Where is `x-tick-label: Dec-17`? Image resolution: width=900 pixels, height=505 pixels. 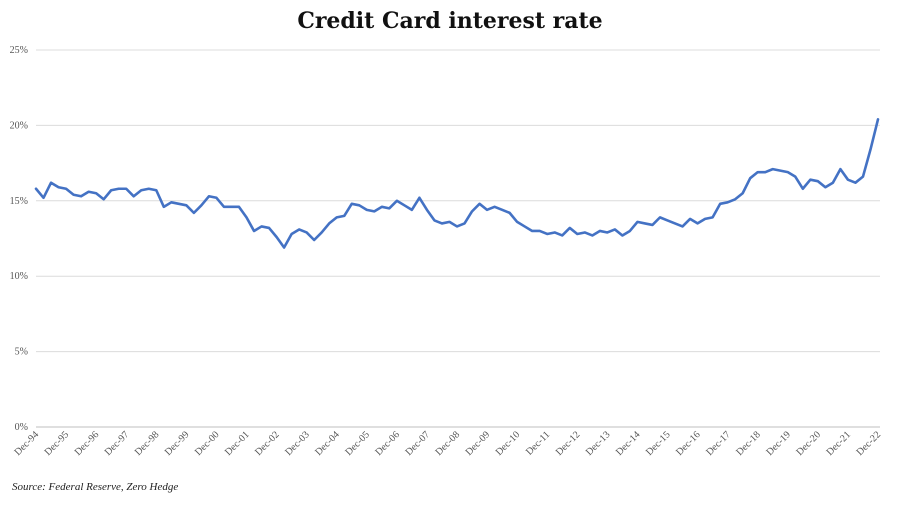
x-tick-label: Dec-17 is located at coordinates (718, 443).